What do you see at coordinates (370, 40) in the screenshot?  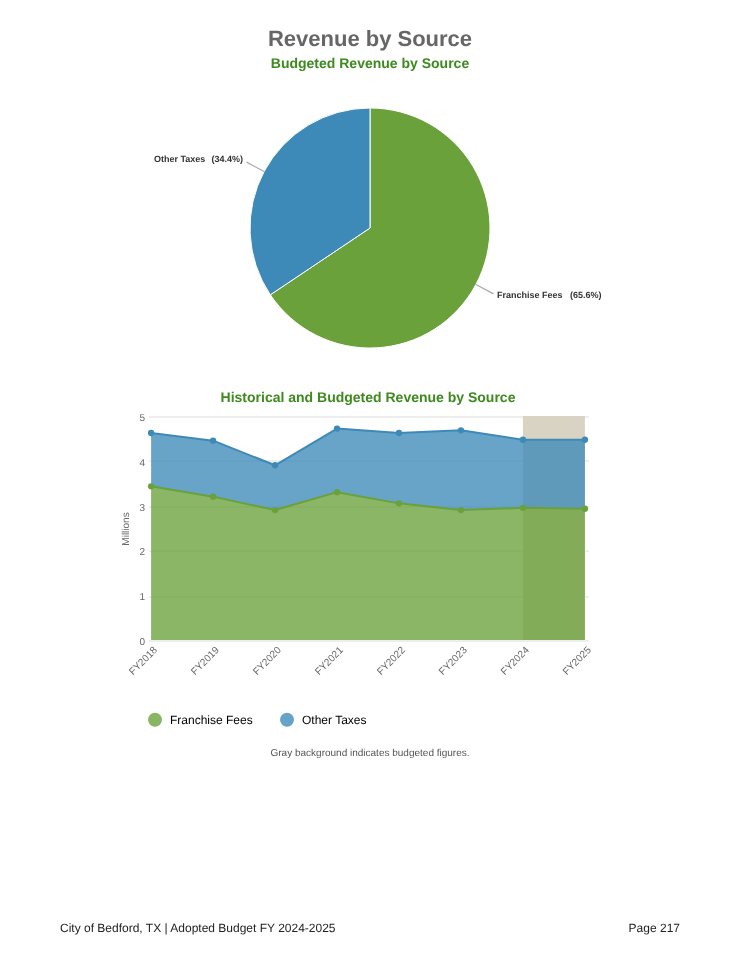 I see `chart-title: Revenue by Source` at bounding box center [370, 40].